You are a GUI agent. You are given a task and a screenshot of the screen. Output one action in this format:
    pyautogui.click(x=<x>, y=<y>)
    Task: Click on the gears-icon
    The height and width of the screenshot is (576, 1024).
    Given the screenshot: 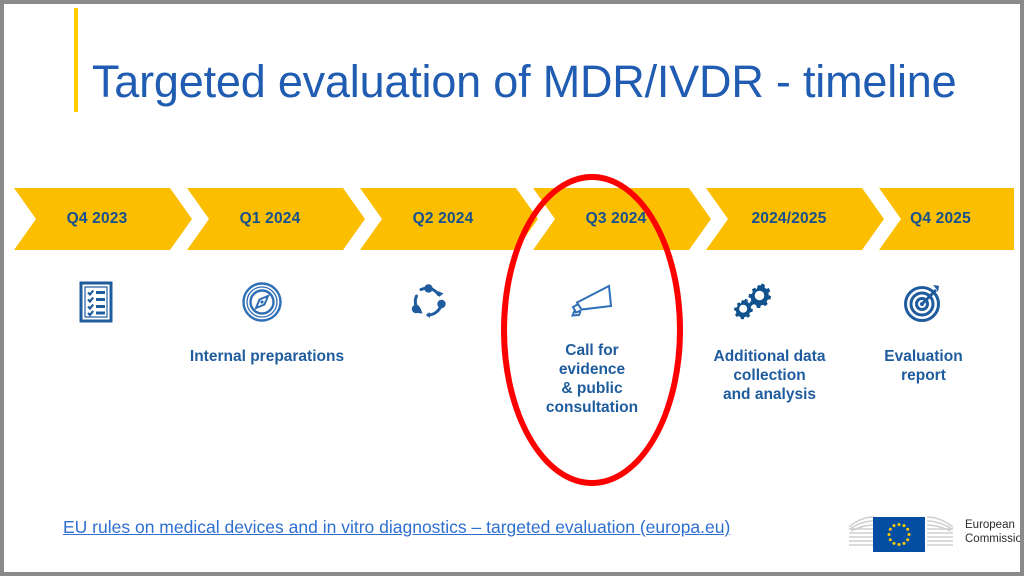 What is the action you would take?
    pyautogui.click(x=752, y=302)
    